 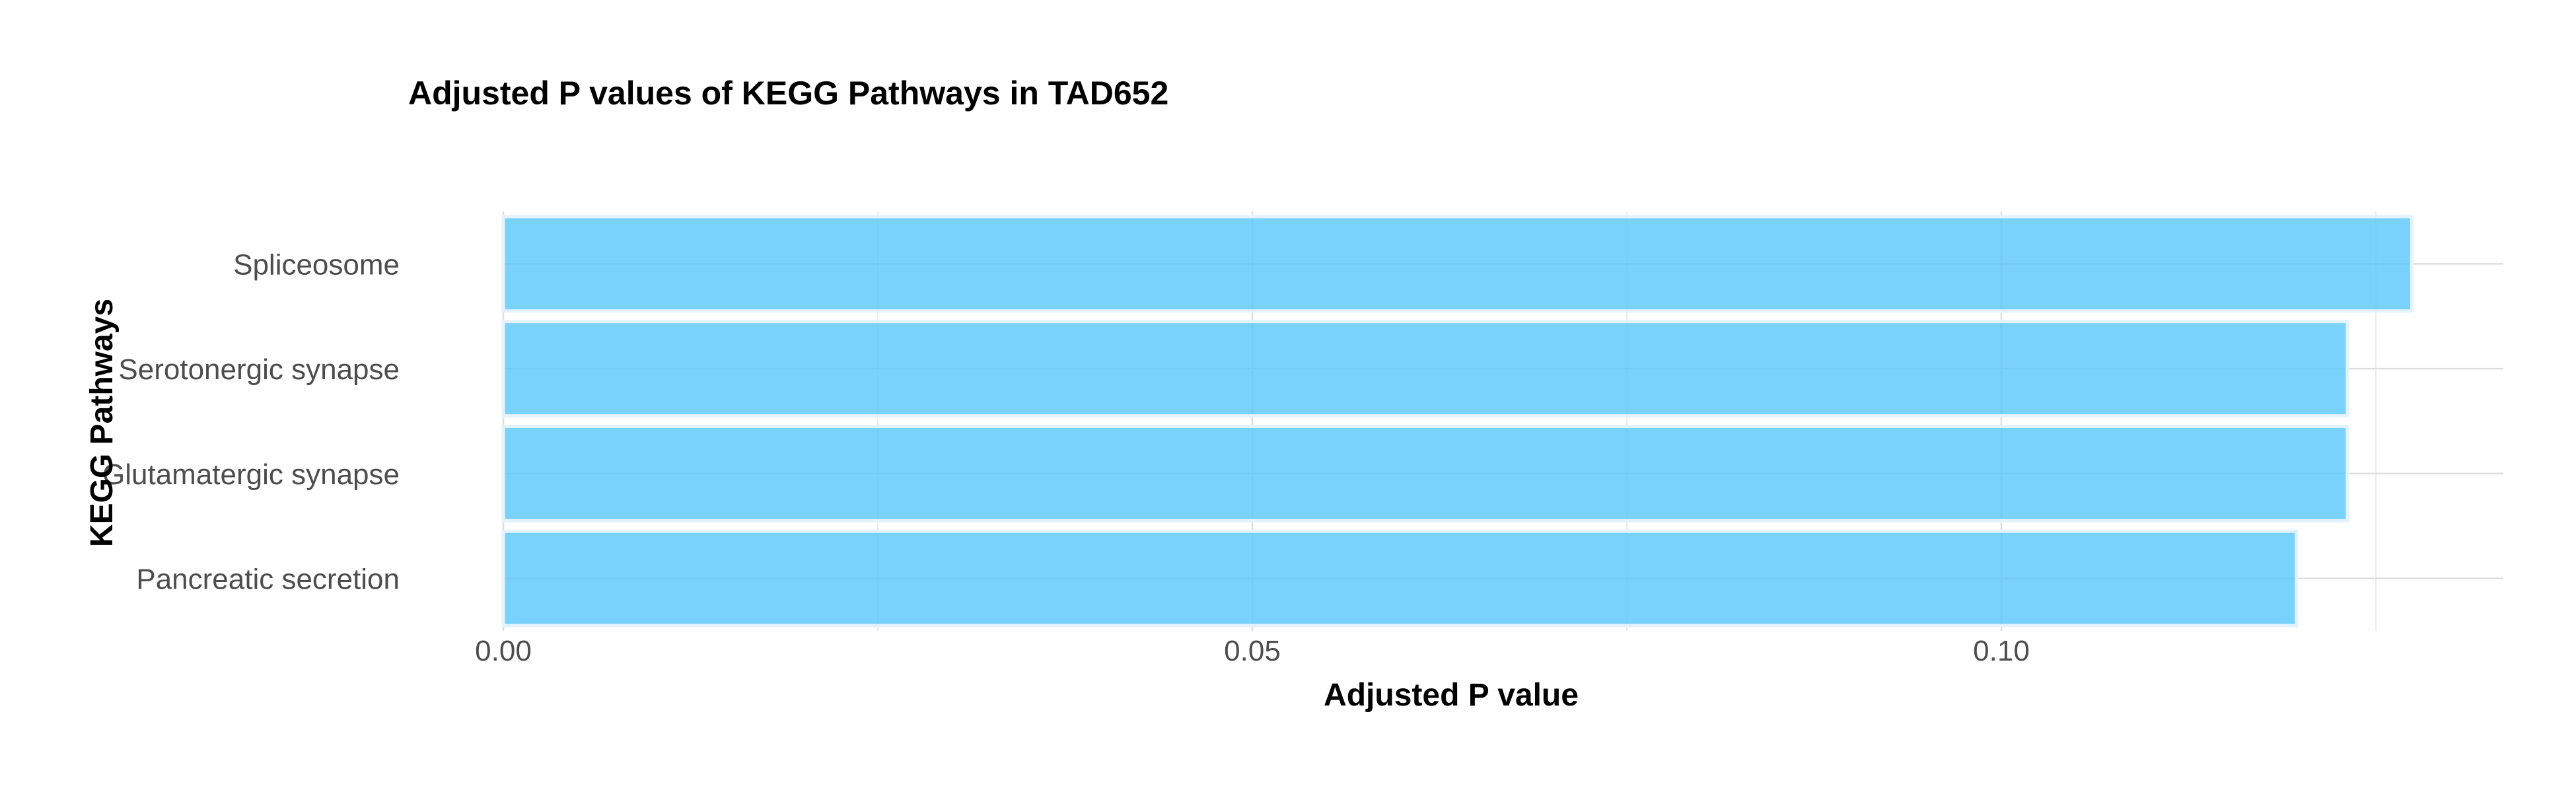 I want to click on x-tick-label: 0.05, so click(x=1252, y=651).